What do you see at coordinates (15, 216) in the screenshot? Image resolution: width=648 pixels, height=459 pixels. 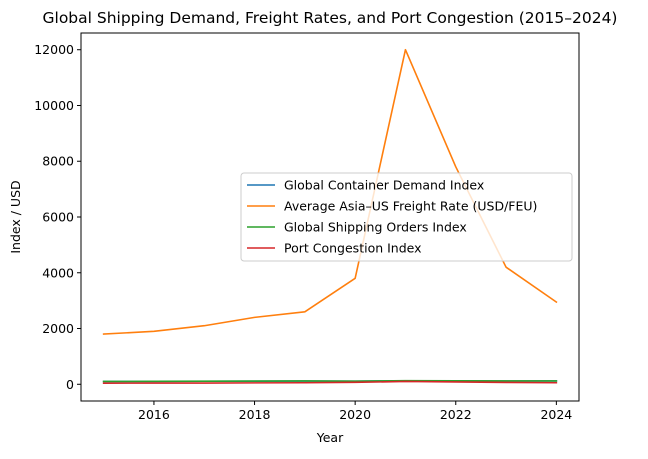 I see `y-axis-label: Index / USD` at bounding box center [15, 216].